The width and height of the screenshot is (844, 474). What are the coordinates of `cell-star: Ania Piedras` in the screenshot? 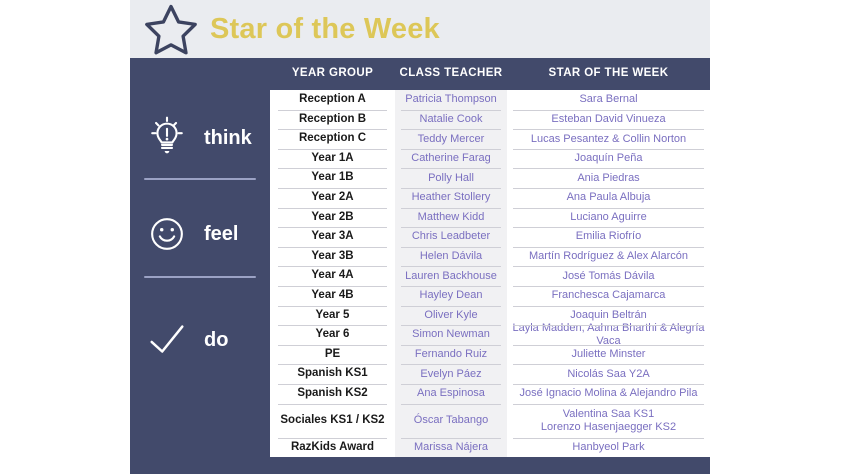 It's located at (608, 178).